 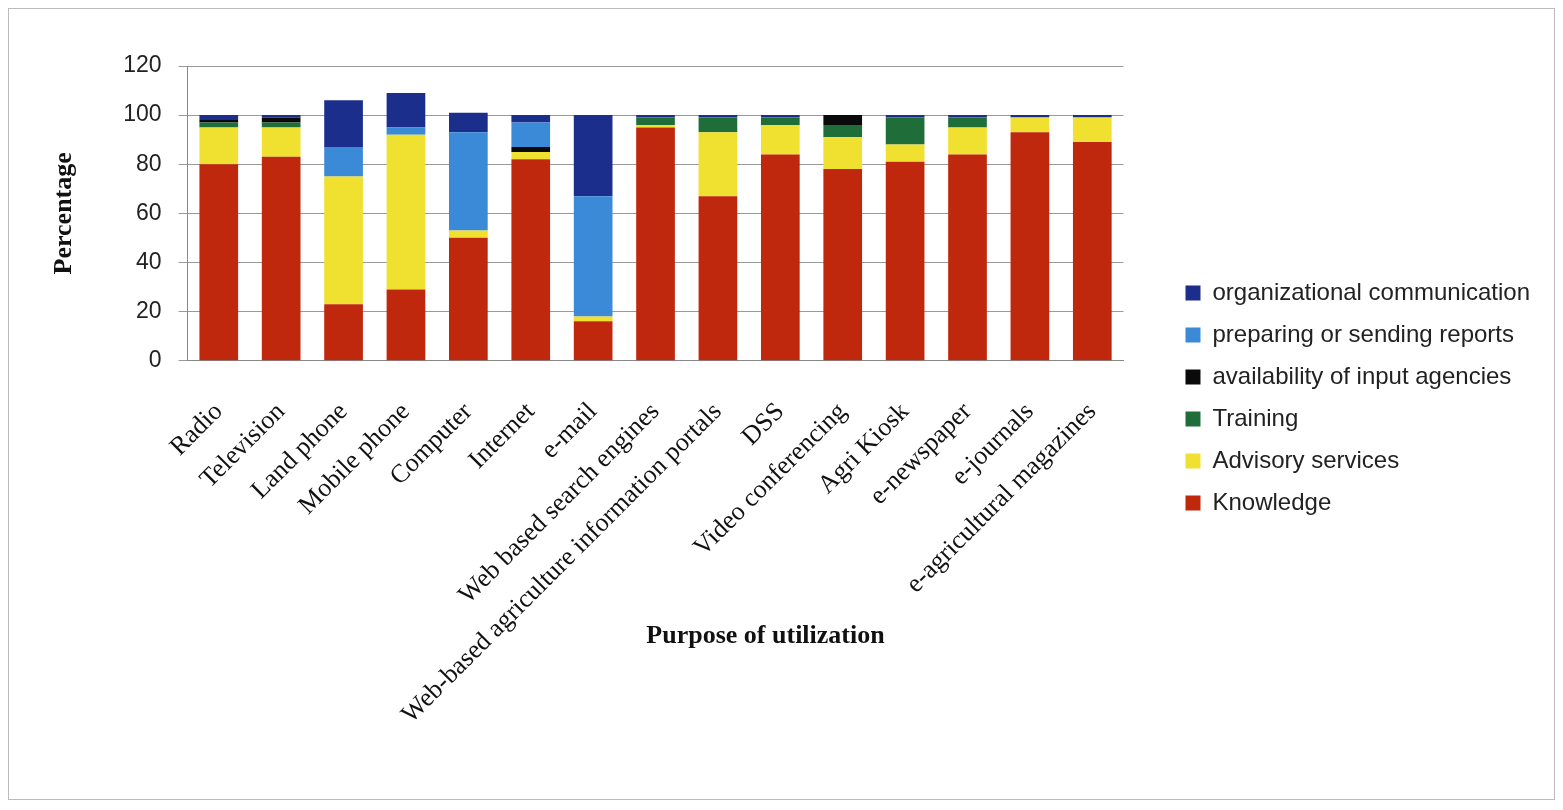 I want to click on y-tick-label: 120, so click(x=142, y=64).